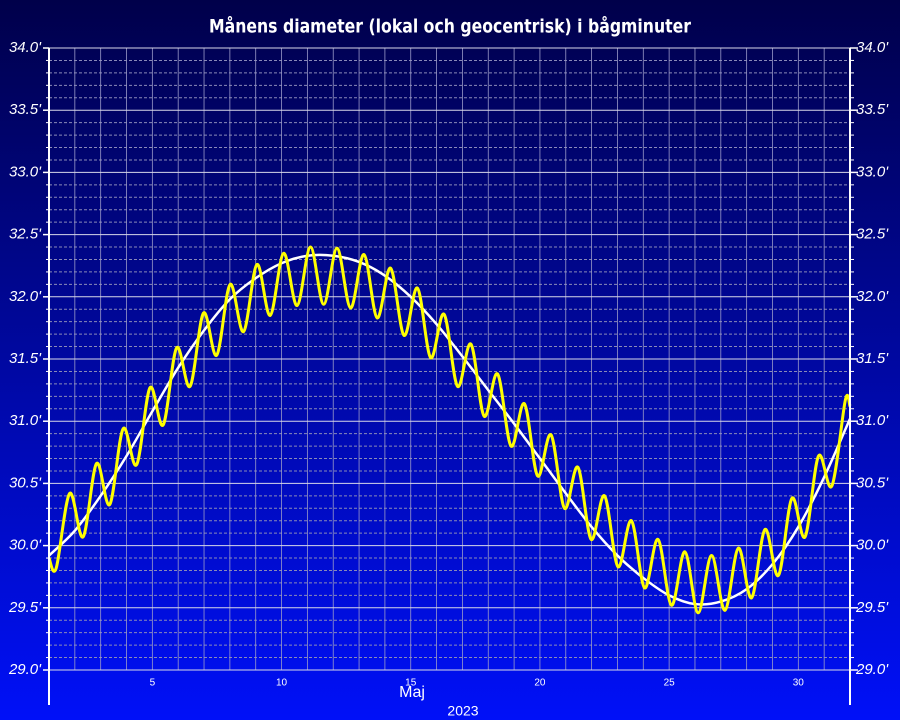 The width and height of the screenshot is (900, 720). What do you see at coordinates (25, 358) in the screenshot?
I see `y-tick-label: 31.5'` at bounding box center [25, 358].